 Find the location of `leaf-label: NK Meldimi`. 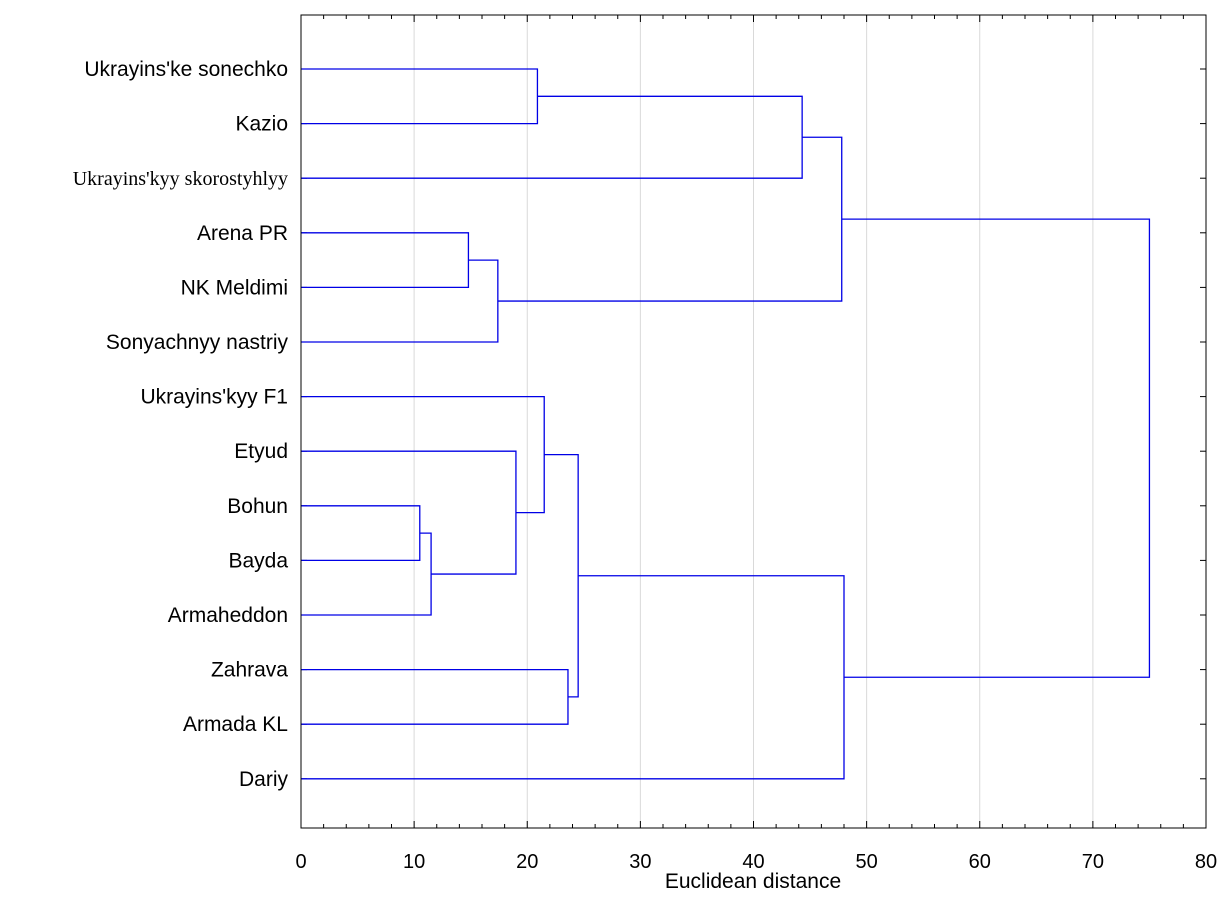

leaf-label: NK Meldimi is located at coordinates (234, 287).